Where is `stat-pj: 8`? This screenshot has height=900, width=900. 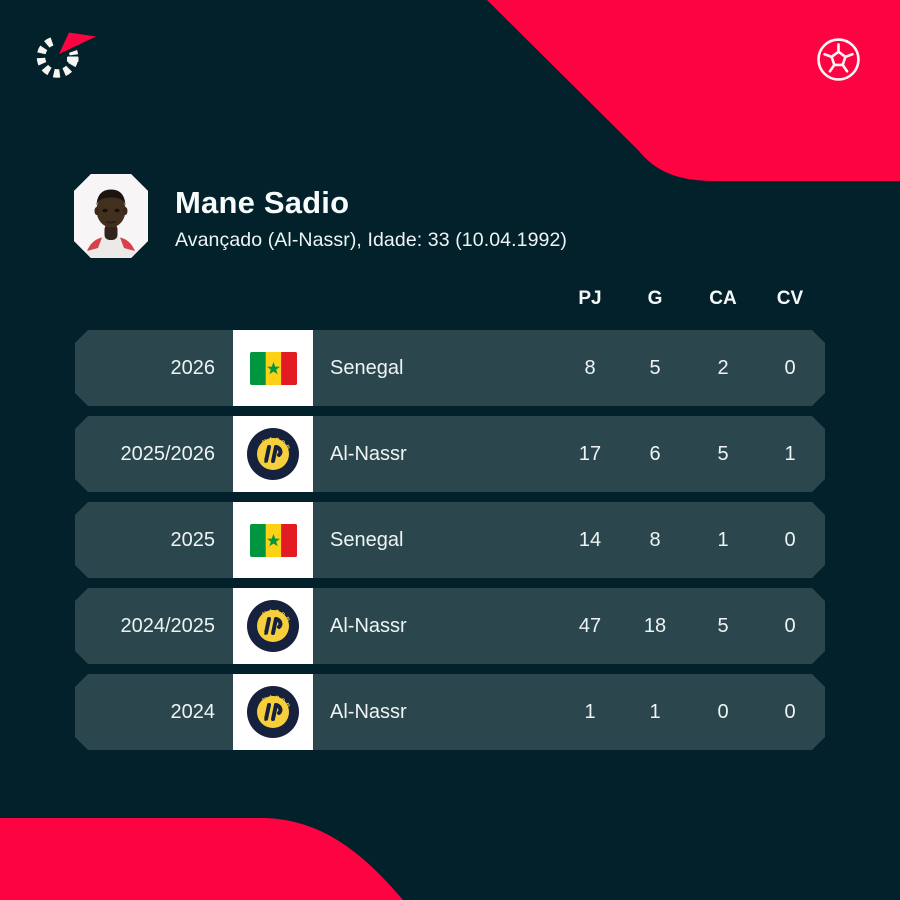 stat-pj: 8 is located at coordinates (590, 367).